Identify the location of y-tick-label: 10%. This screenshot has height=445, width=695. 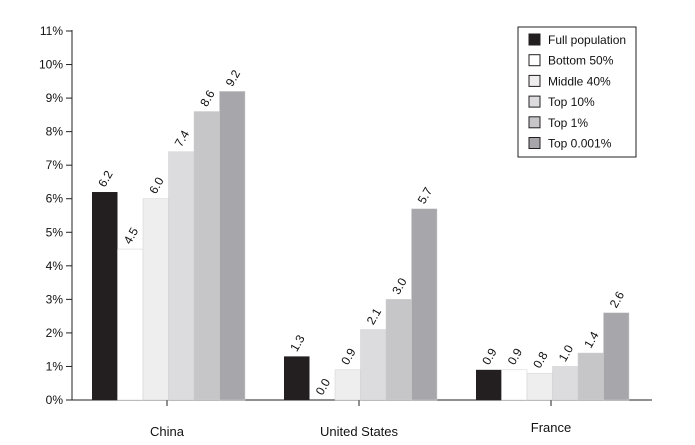
(51, 65).